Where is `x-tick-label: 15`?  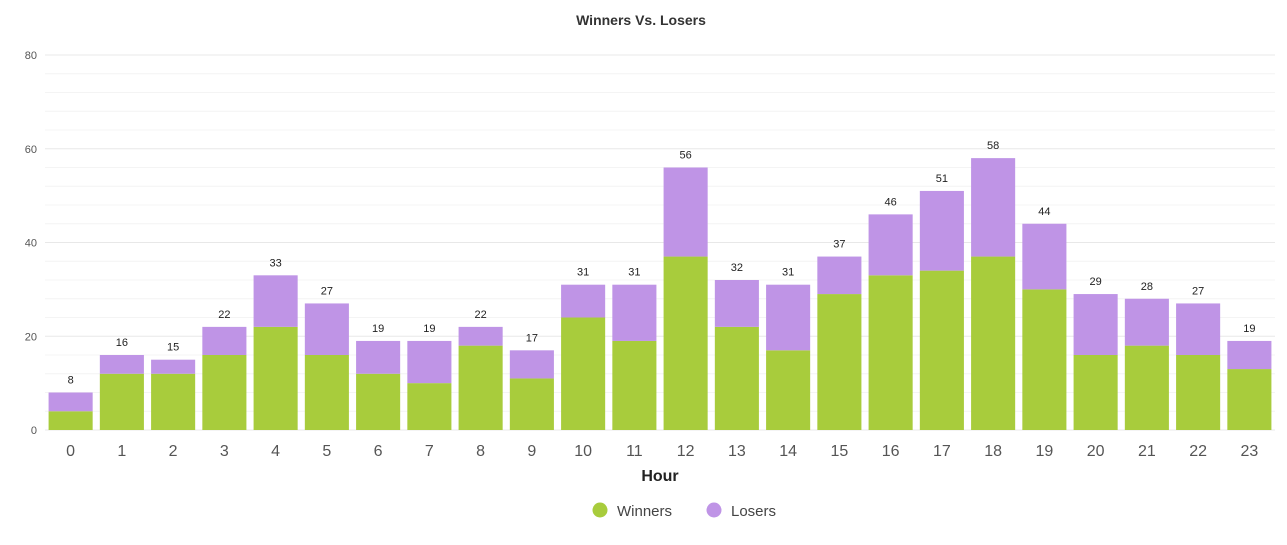
x-tick-label: 15 is located at coordinates (839, 451).